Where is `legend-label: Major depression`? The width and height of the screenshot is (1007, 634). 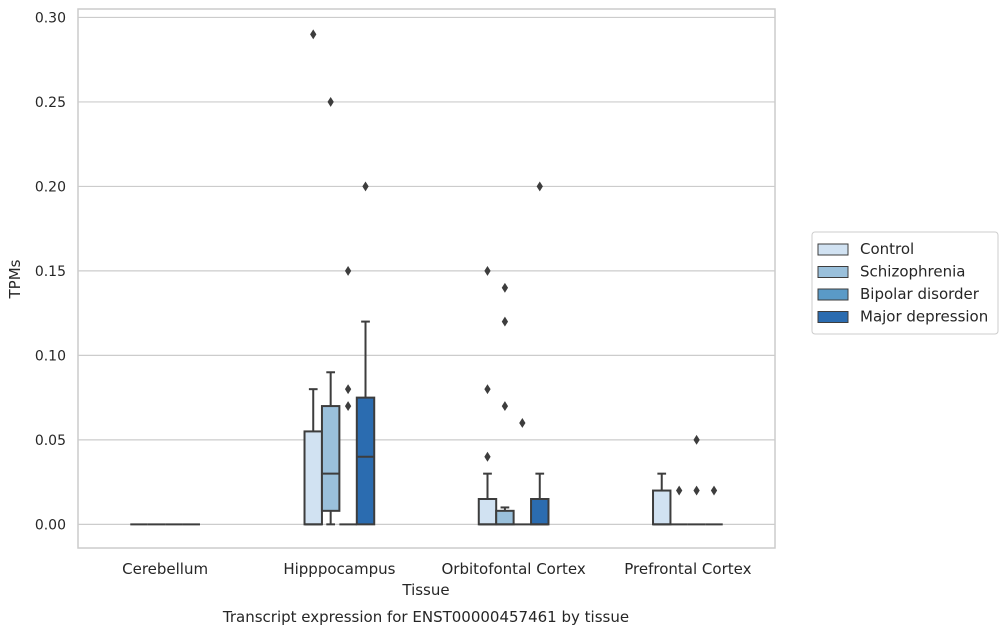 legend-label: Major depression is located at coordinates (924, 317).